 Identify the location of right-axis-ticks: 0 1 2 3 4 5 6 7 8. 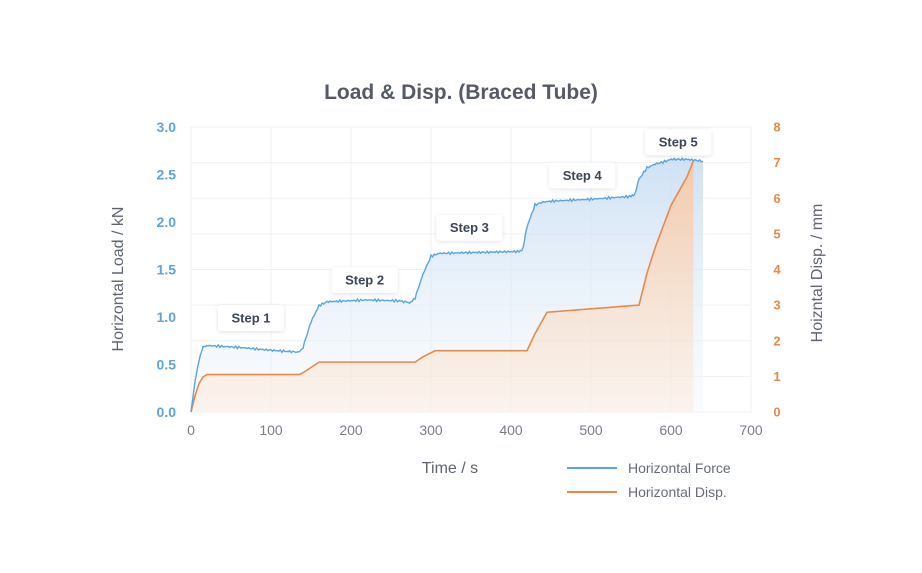
(777, 270).